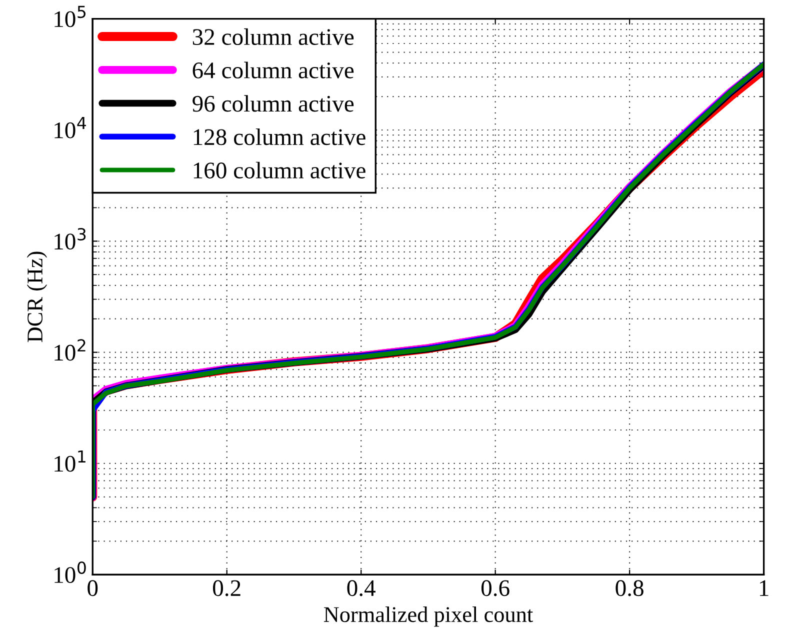  Describe the element at coordinates (70, 239) in the screenshot. I see `y-tick-label: 10$^{3}$` at that location.